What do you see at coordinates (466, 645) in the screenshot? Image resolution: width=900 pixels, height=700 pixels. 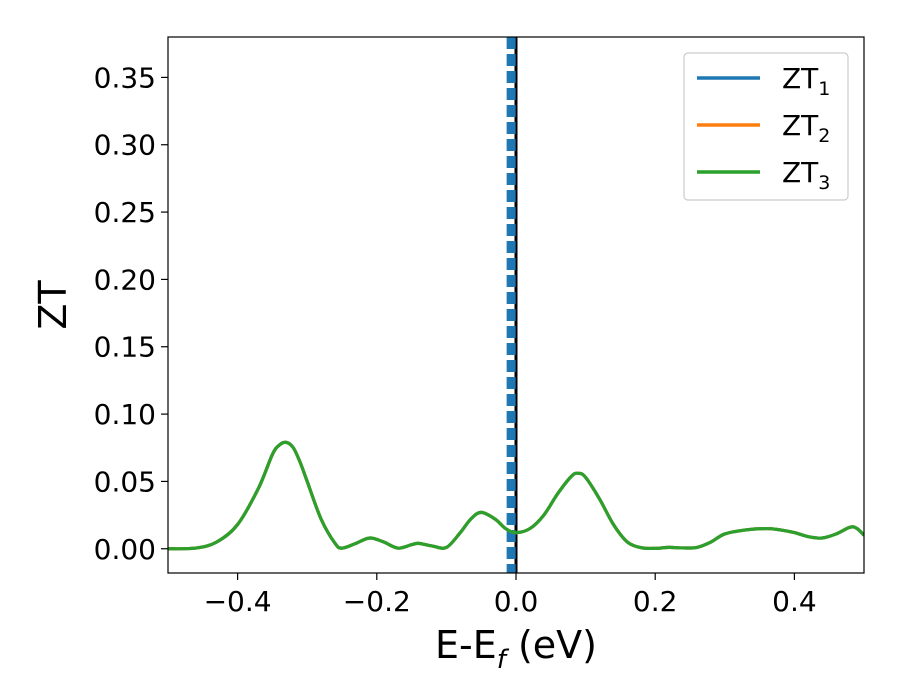 I see `x-axis-label-main: E-E` at bounding box center [466, 645].